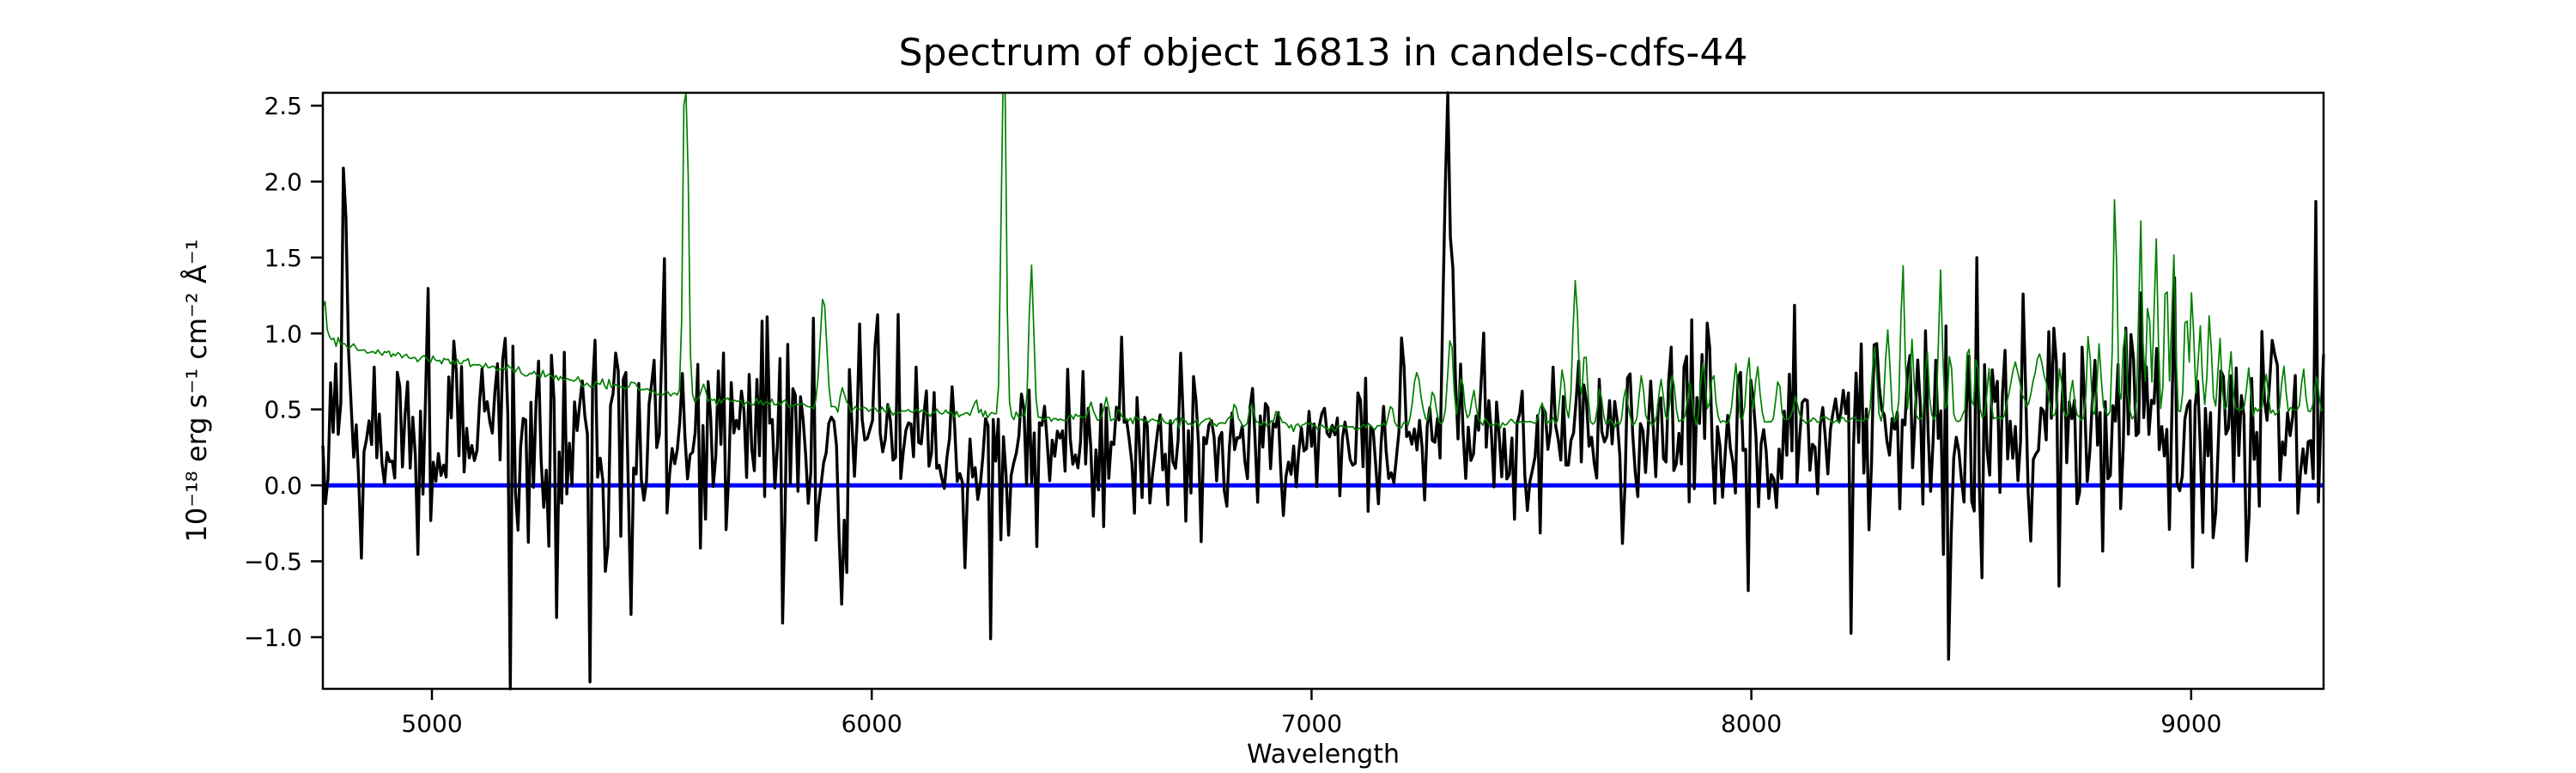 Image resolution: width=2576 pixels, height=773 pixels. What do you see at coordinates (283, 410) in the screenshot?
I see `y-tick-label: 0.5` at bounding box center [283, 410].